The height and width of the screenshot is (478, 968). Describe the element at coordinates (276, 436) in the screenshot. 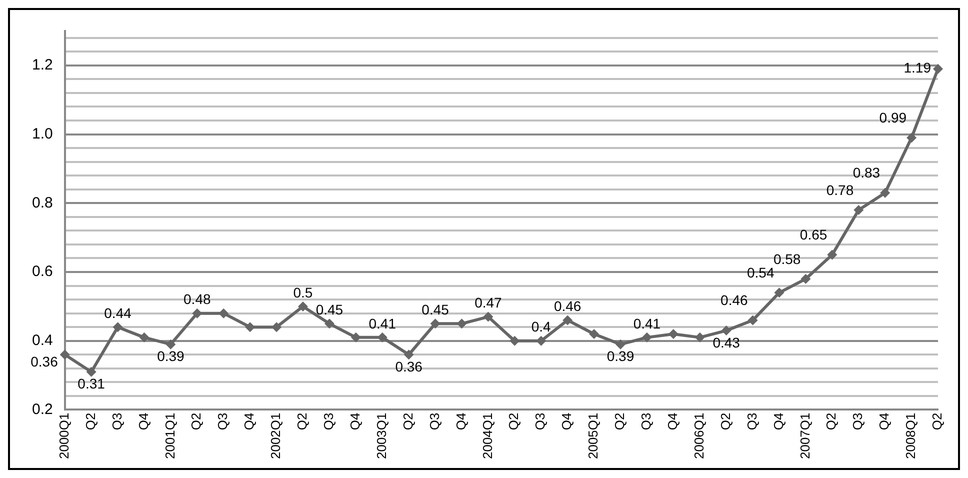

I see `x-tick-label: 2002Q1` at that location.